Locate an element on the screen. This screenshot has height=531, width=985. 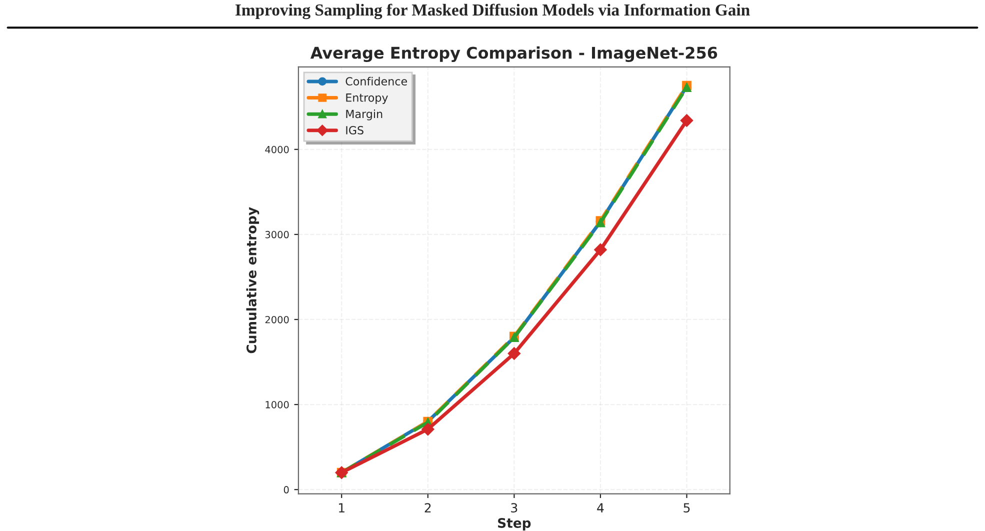
chart-title: Average Entropy Comparison - ImageNet-256 is located at coordinates (514, 54).